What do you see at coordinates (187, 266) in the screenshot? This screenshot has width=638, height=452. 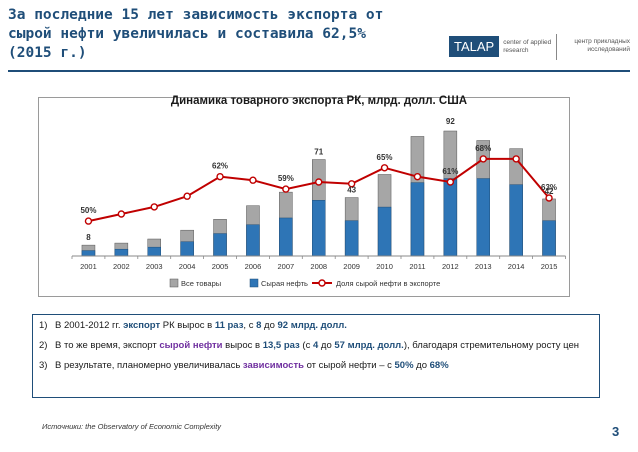 I see `x-tick-label: 2004` at bounding box center [187, 266].